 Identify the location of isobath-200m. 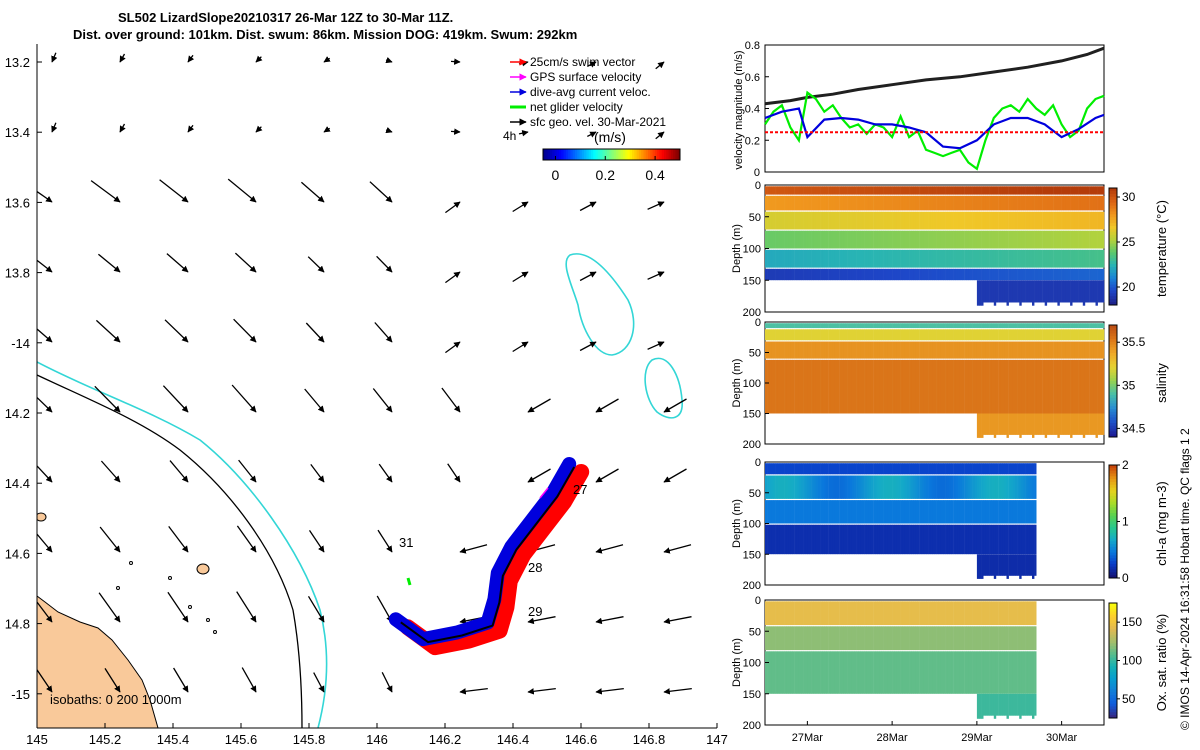
(170, 551).